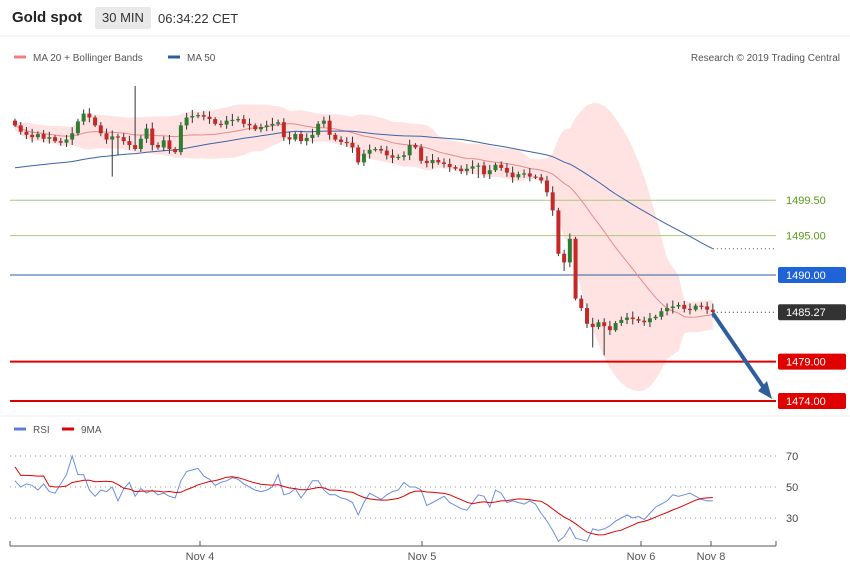  I want to click on current-price-label: 1485.27, so click(806, 313).